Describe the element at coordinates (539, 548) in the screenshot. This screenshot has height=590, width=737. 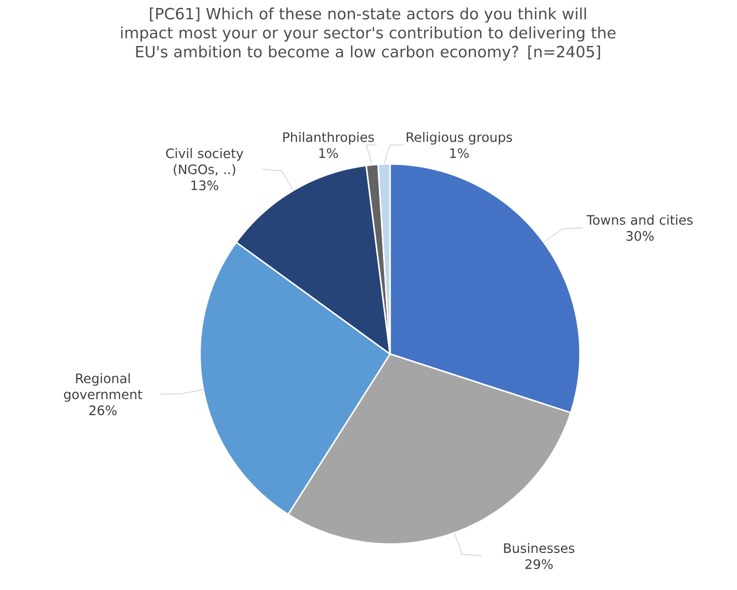
I see `legend-label: Businesses` at that location.